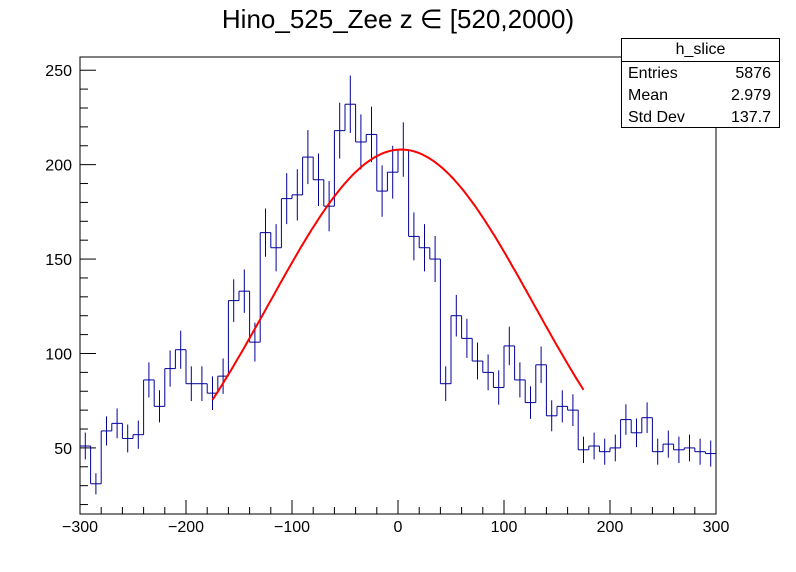 This screenshot has height=572, width=796. What do you see at coordinates (398, 527) in the screenshot?
I see `x-tick-label: 0` at bounding box center [398, 527].